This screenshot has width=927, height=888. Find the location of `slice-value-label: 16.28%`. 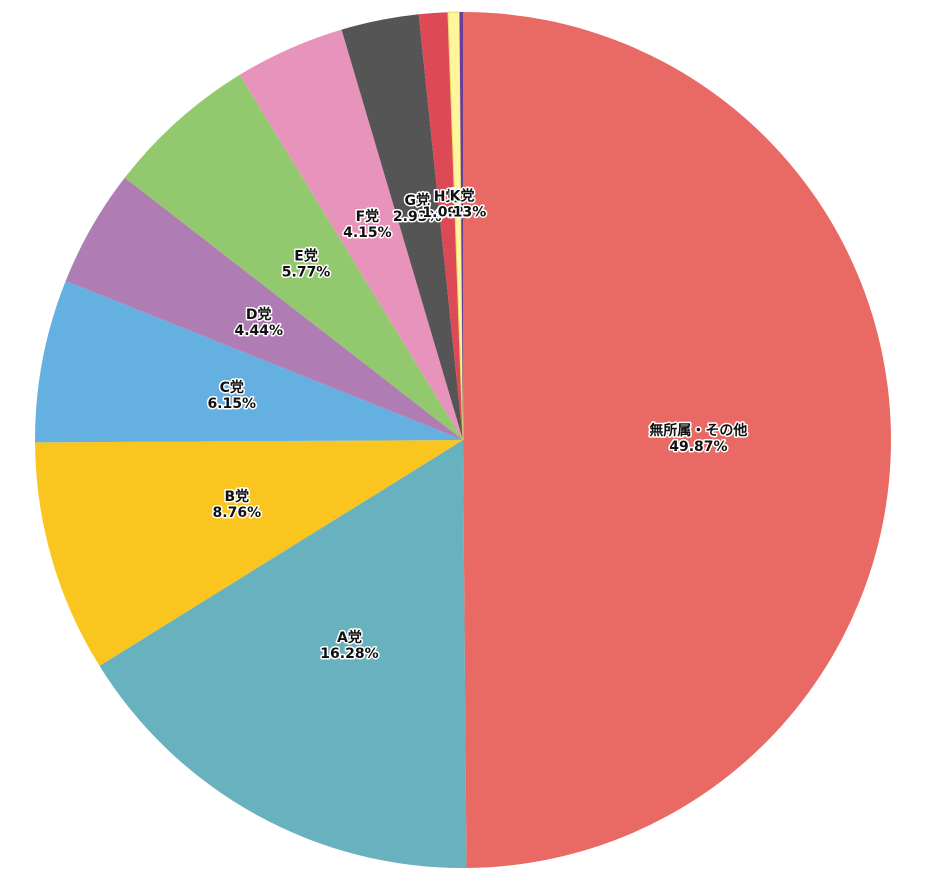

slice-value-label: 16.28% is located at coordinates (349, 654).